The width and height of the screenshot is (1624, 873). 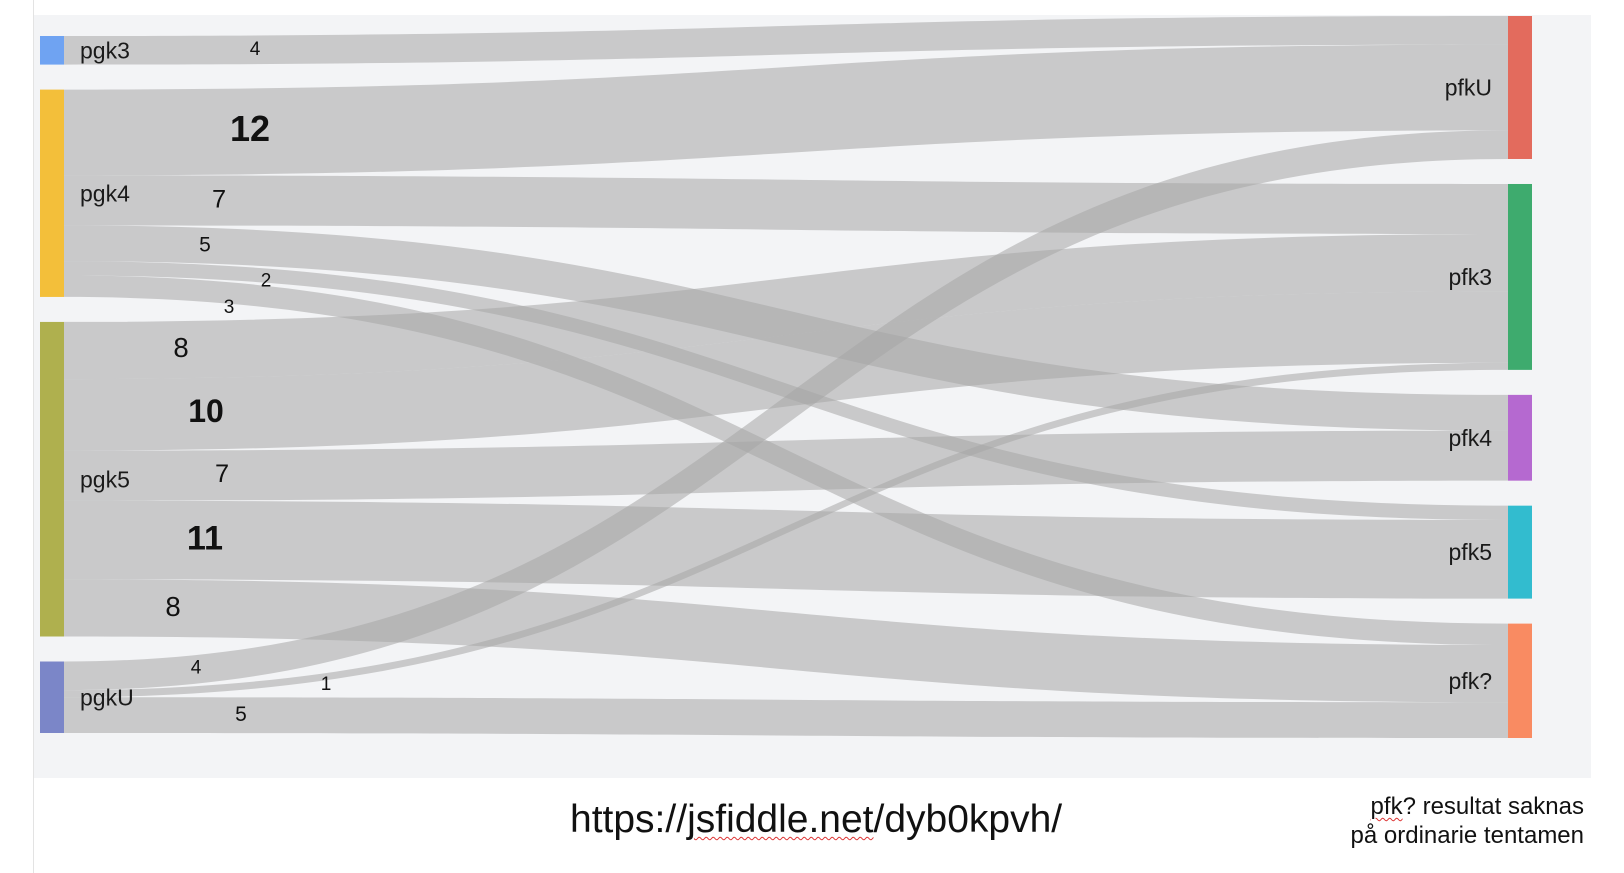 I want to click on link-pgk3-to-pfku, so click(x=786, y=40).